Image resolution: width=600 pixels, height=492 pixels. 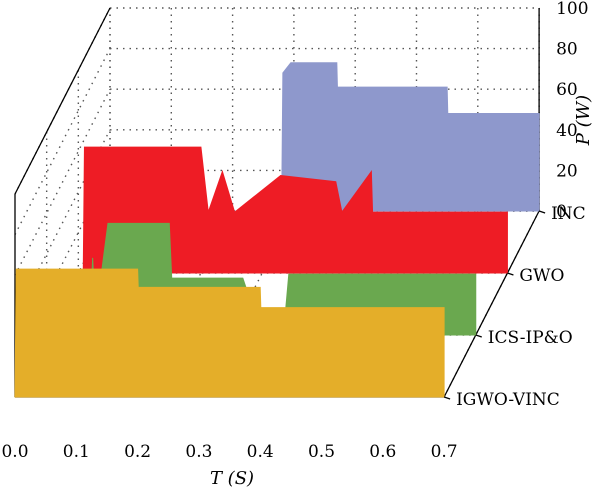 I want to click on depth-category-label: ICS-IP&O, so click(x=530, y=338).